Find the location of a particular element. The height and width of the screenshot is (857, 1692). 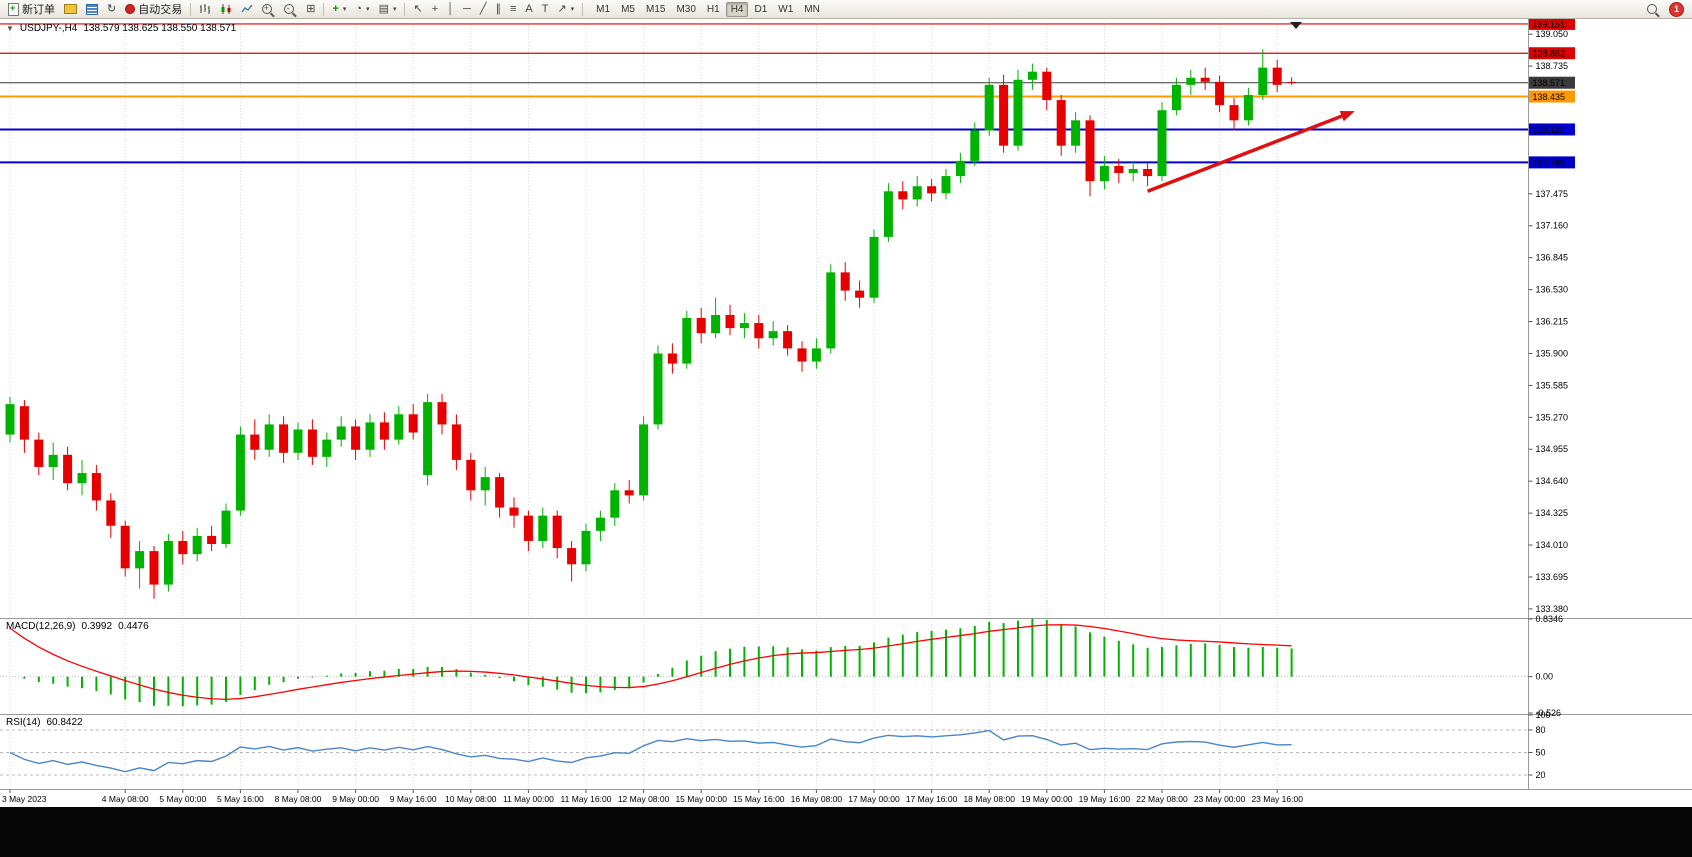

search-button is located at coordinates (1653, 9).